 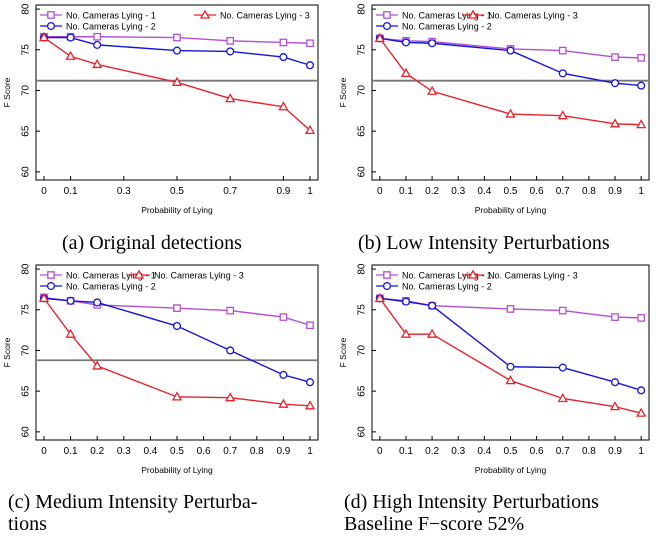 I want to click on panel-c-ytick-label: 60, so click(x=26, y=432).